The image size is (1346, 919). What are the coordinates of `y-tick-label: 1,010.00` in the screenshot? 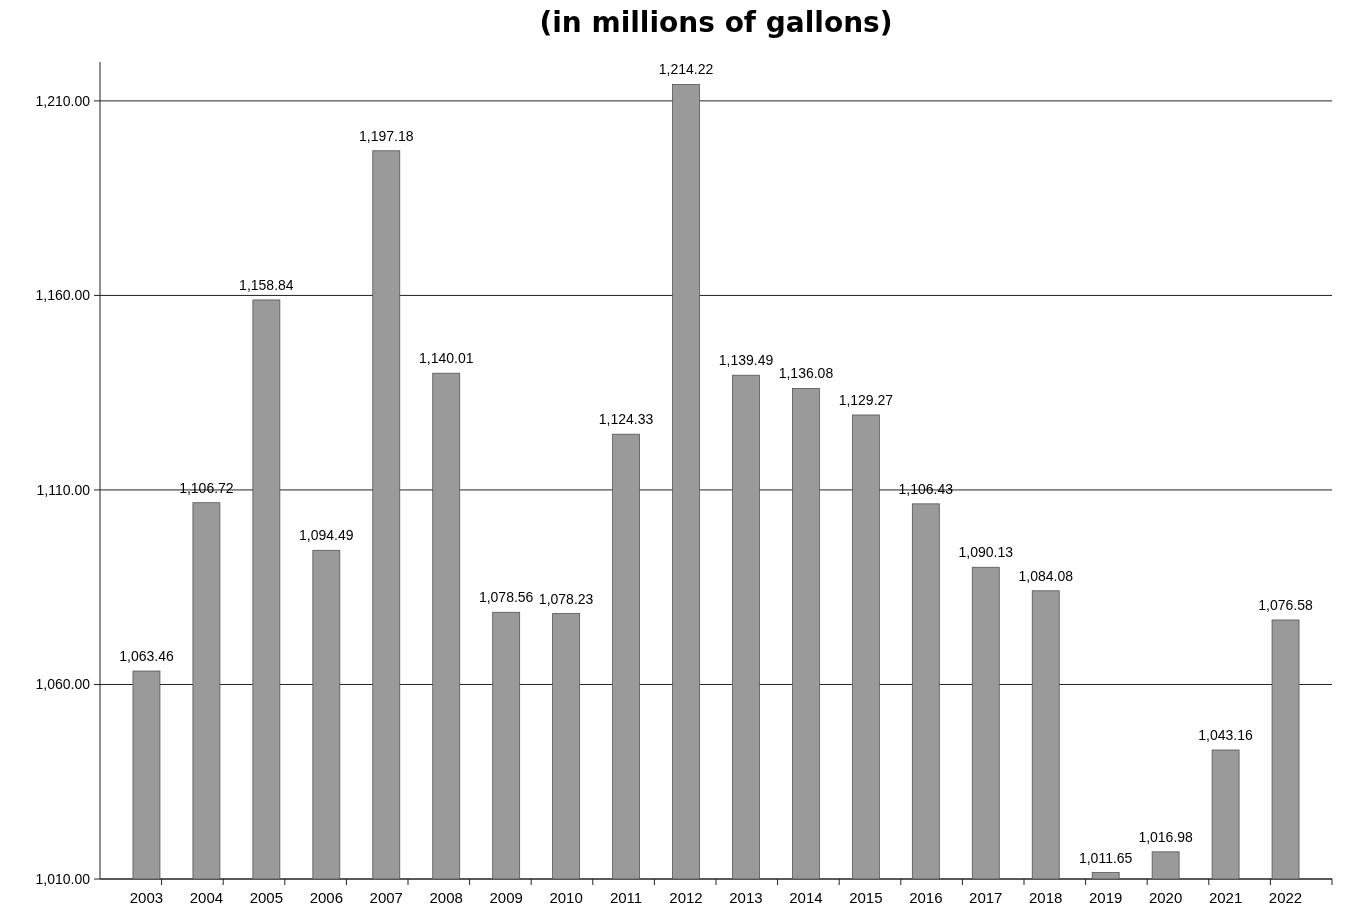 It's located at (63, 878).